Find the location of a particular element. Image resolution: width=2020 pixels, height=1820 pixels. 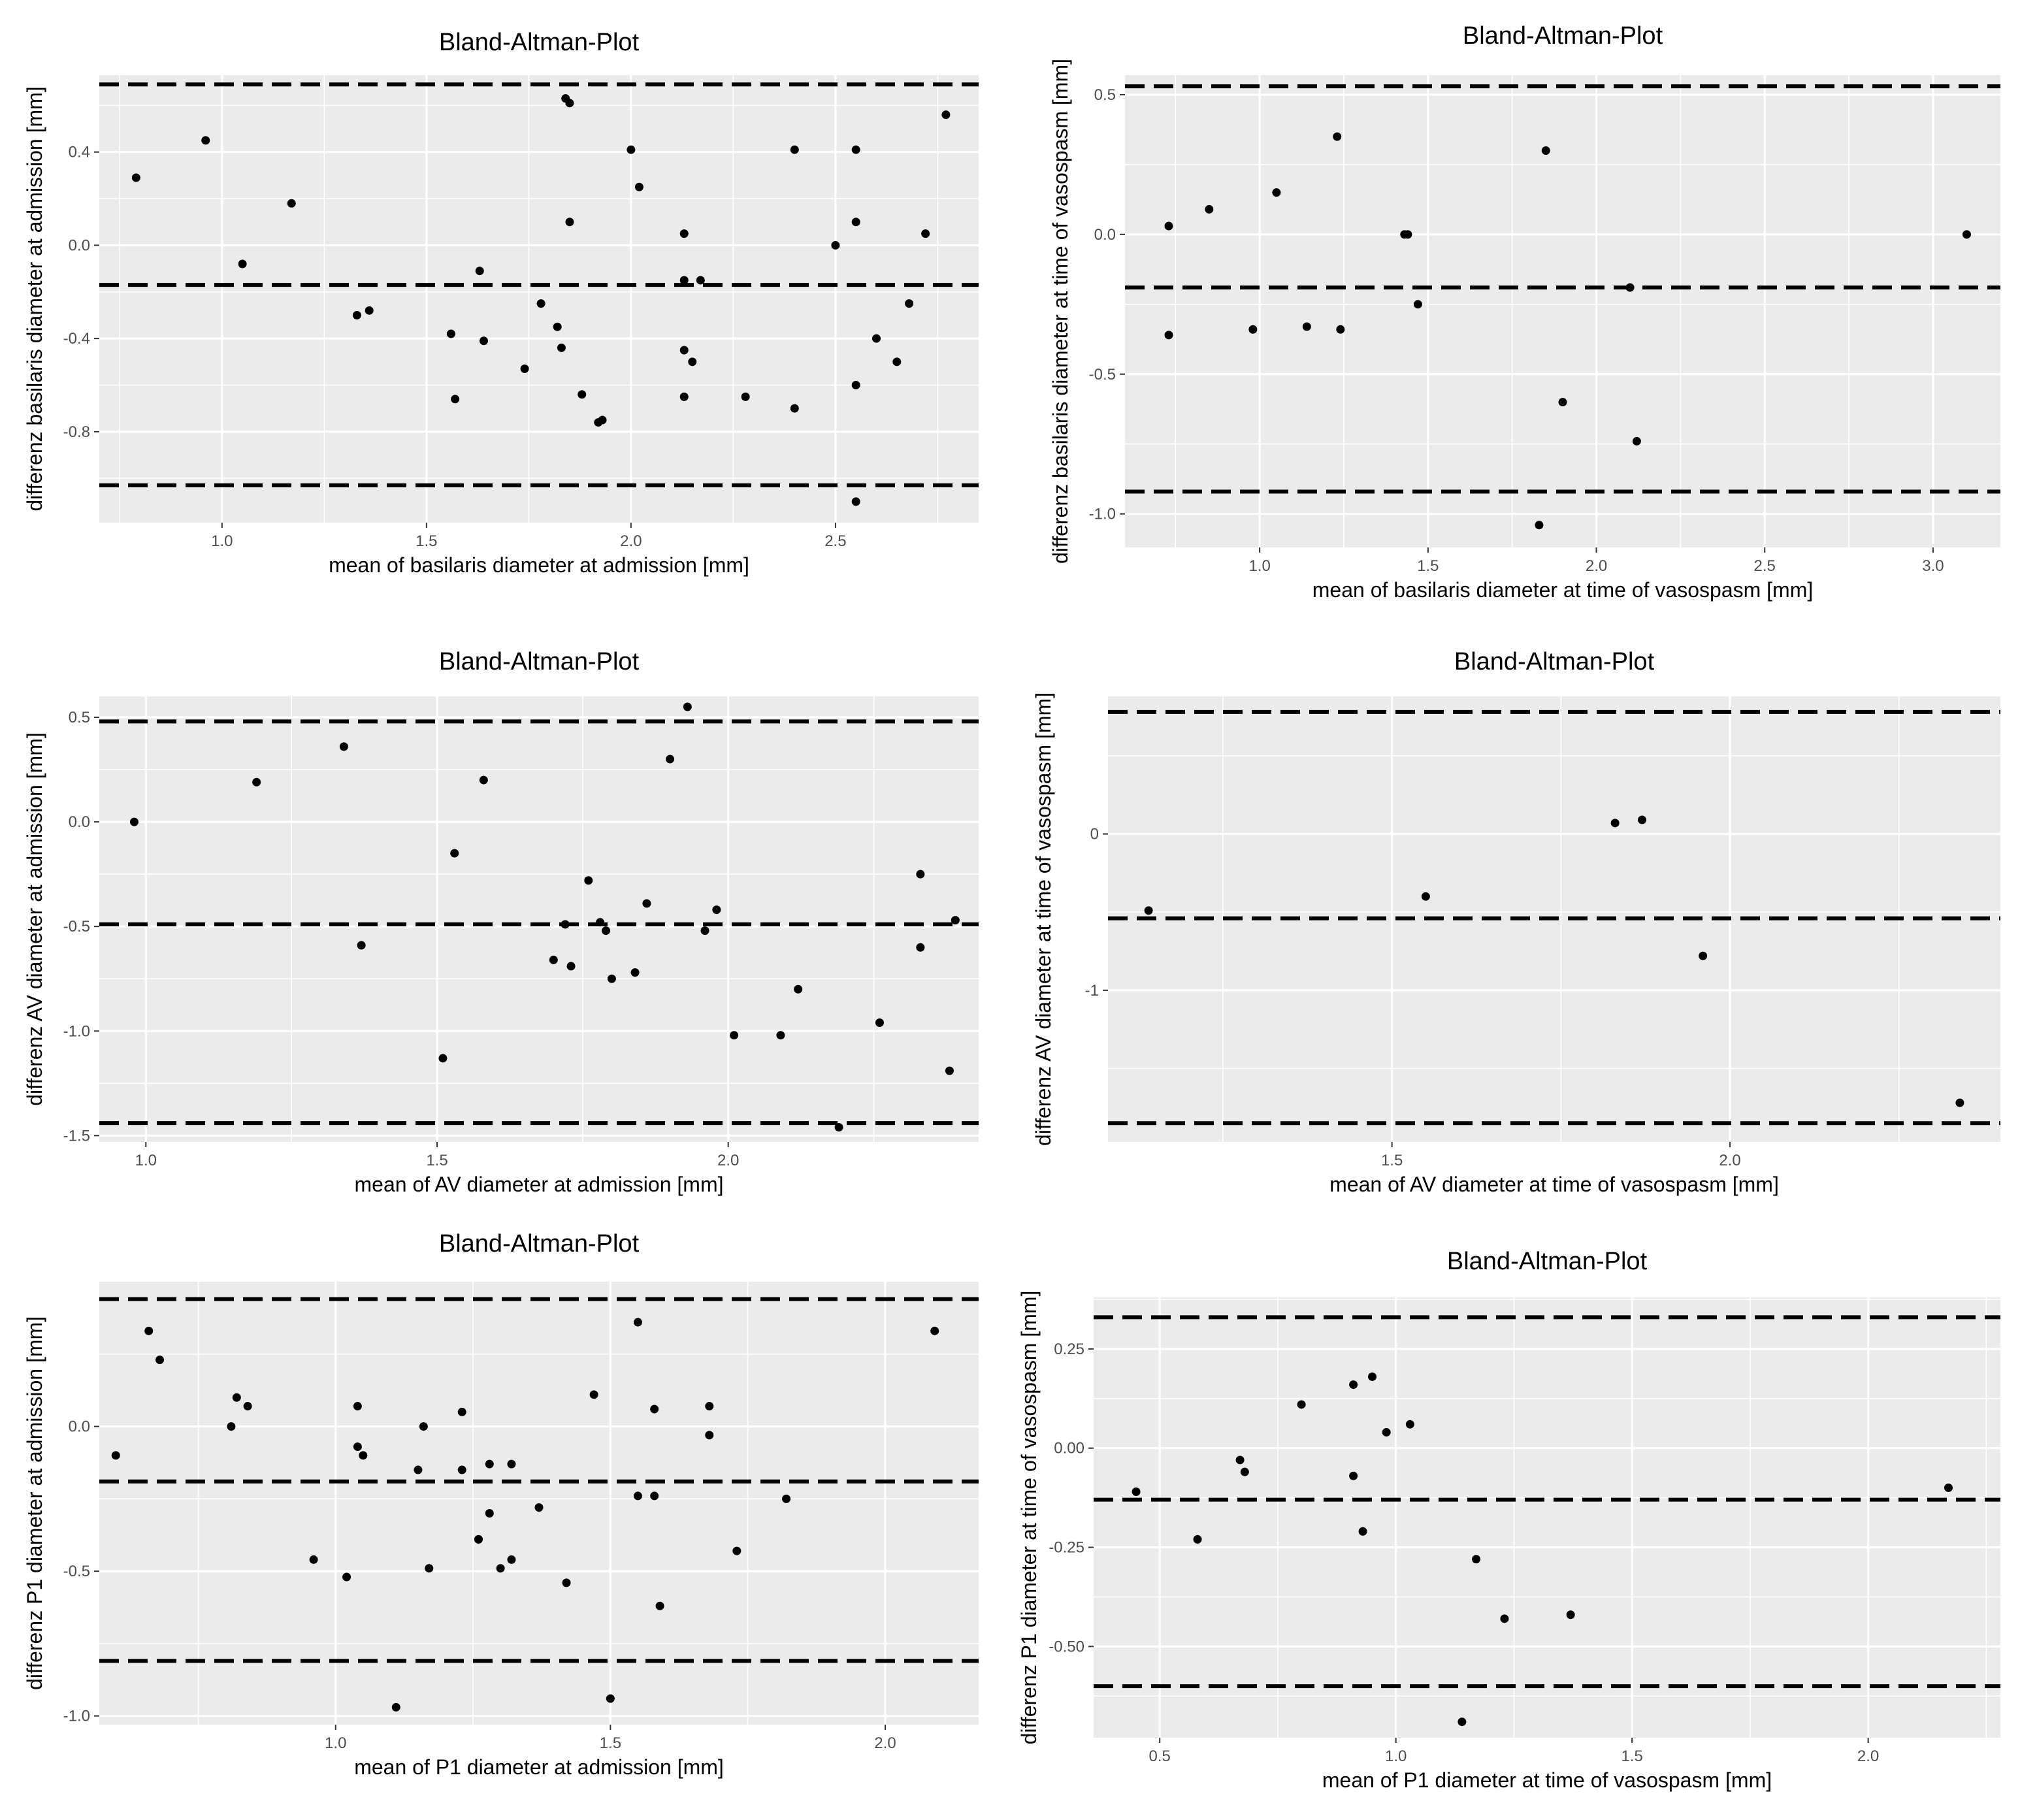

x-tick-label: 3.0 is located at coordinates (1933, 566).